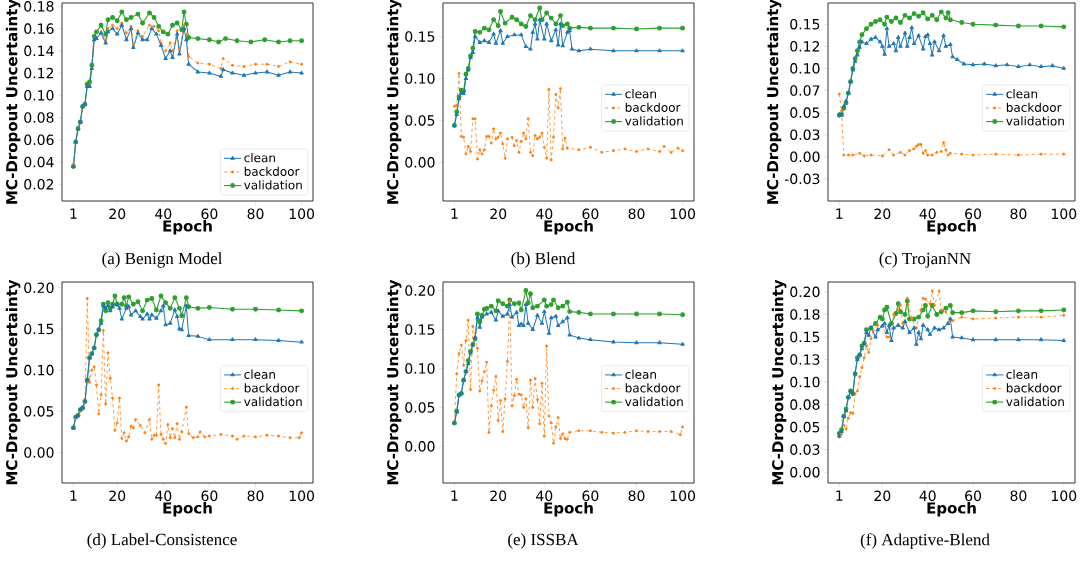  What do you see at coordinates (162, 541) in the screenshot?
I see `text: (d) Label-Consistence` at bounding box center [162, 541].